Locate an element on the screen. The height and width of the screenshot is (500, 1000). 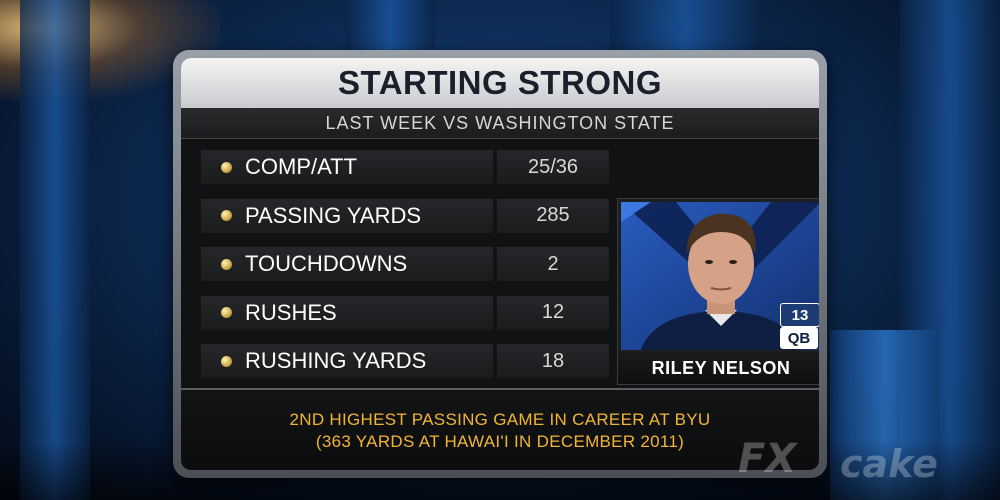
graphic-title: STARTING STRONG is located at coordinates (500, 82).